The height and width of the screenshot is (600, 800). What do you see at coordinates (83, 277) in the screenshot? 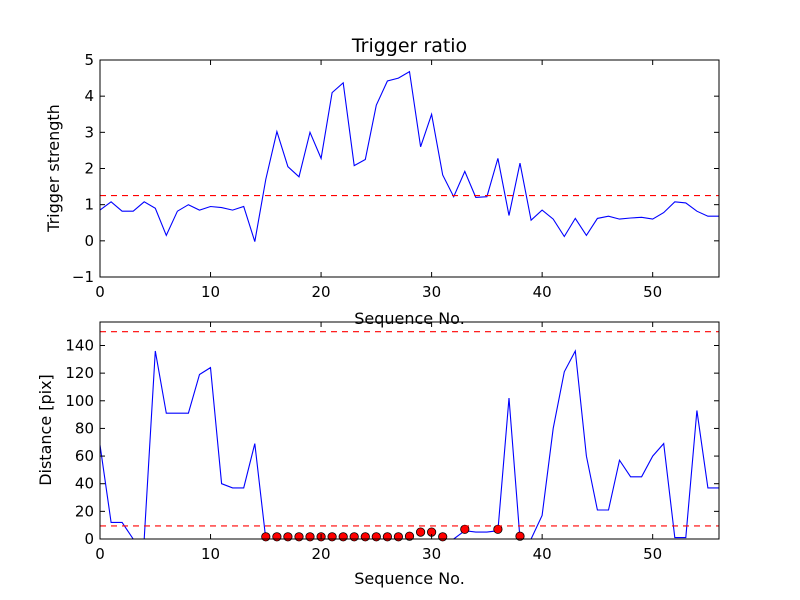
I see `y-tick-label: −1` at bounding box center [83, 277].